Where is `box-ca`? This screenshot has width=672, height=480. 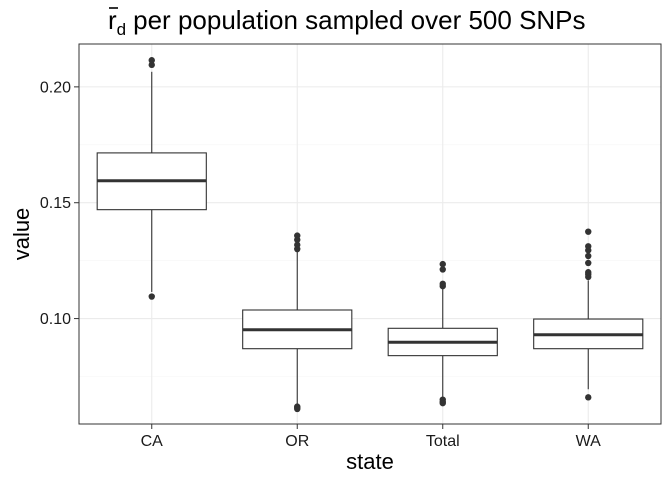
box-ca is located at coordinates (151, 178).